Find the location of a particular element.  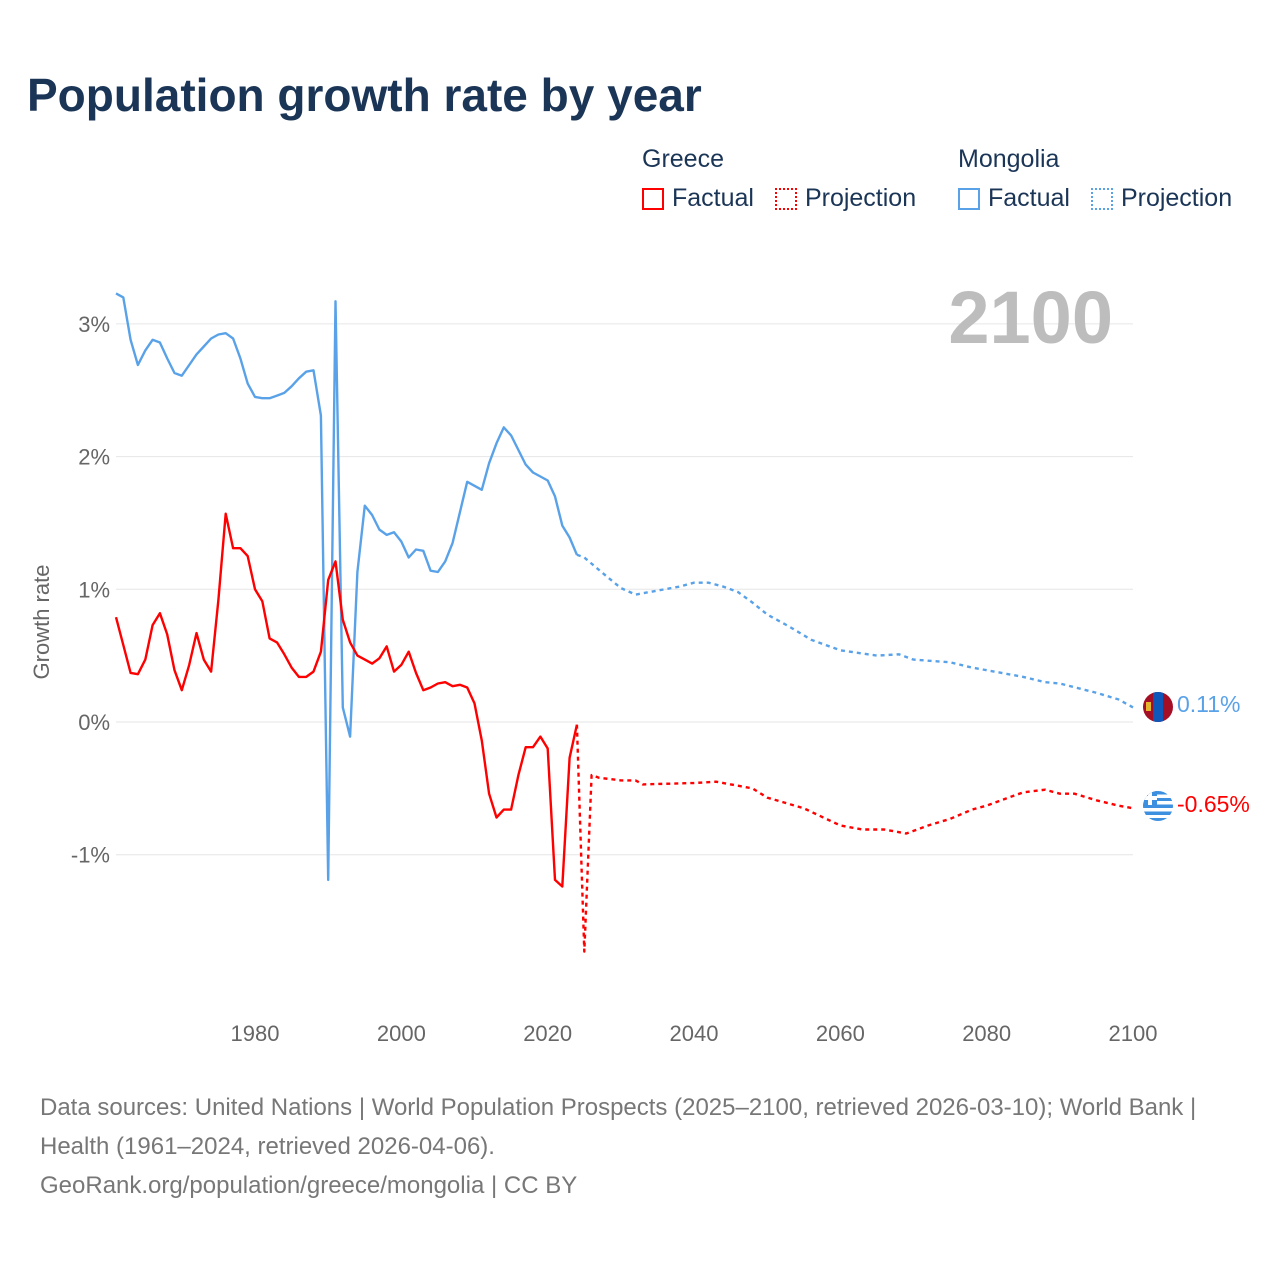

current-year-label: 2100 is located at coordinates (1030, 317).